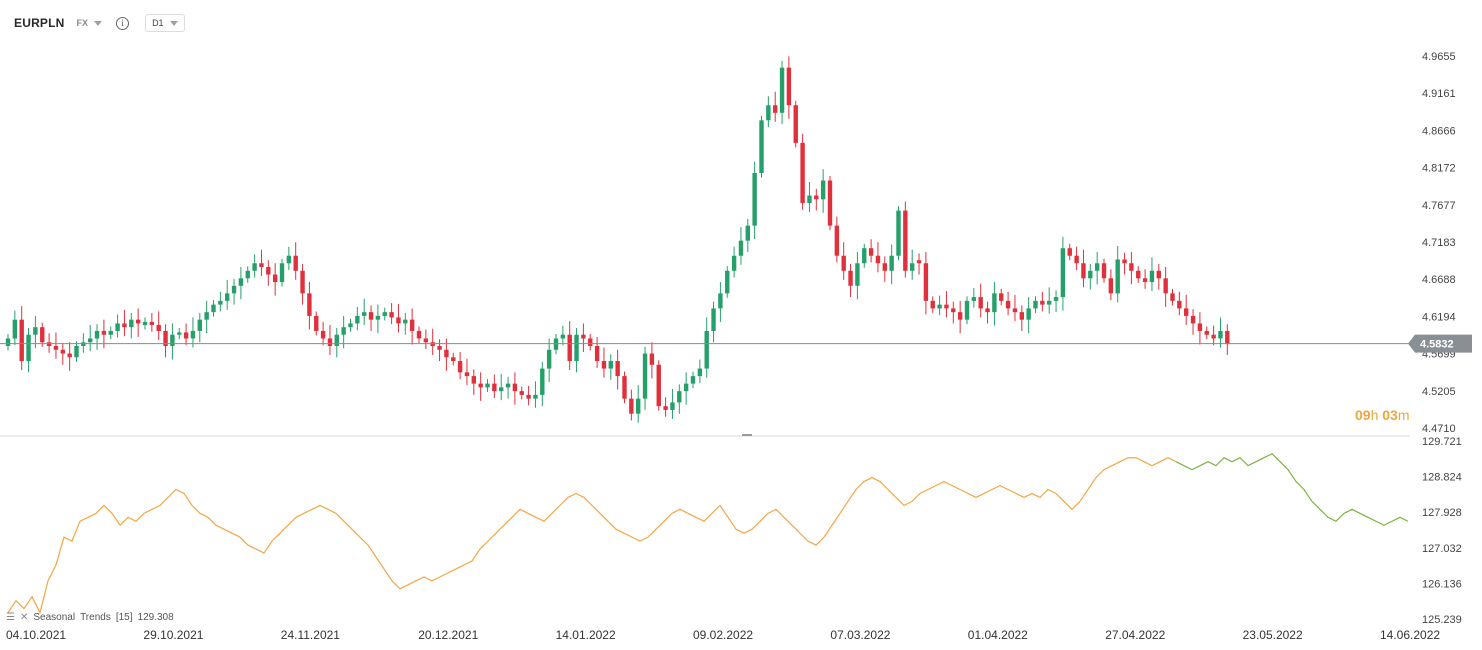  What do you see at coordinates (1439, 94) in the screenshot?
I see `price-axis-tick: 4.9161` at bounding box center [1439, 94].